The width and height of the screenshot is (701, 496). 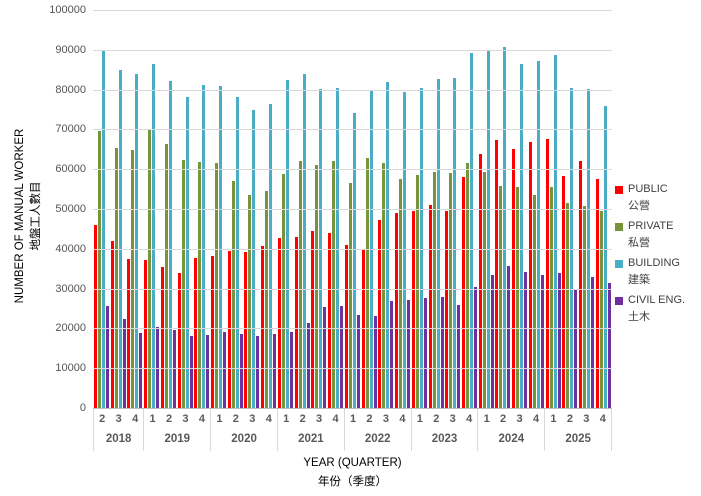 What do you see at coordinates (263, 327) in the screenshot?
I see `bar-public-2020Q4` at bounding box center [263, 327].